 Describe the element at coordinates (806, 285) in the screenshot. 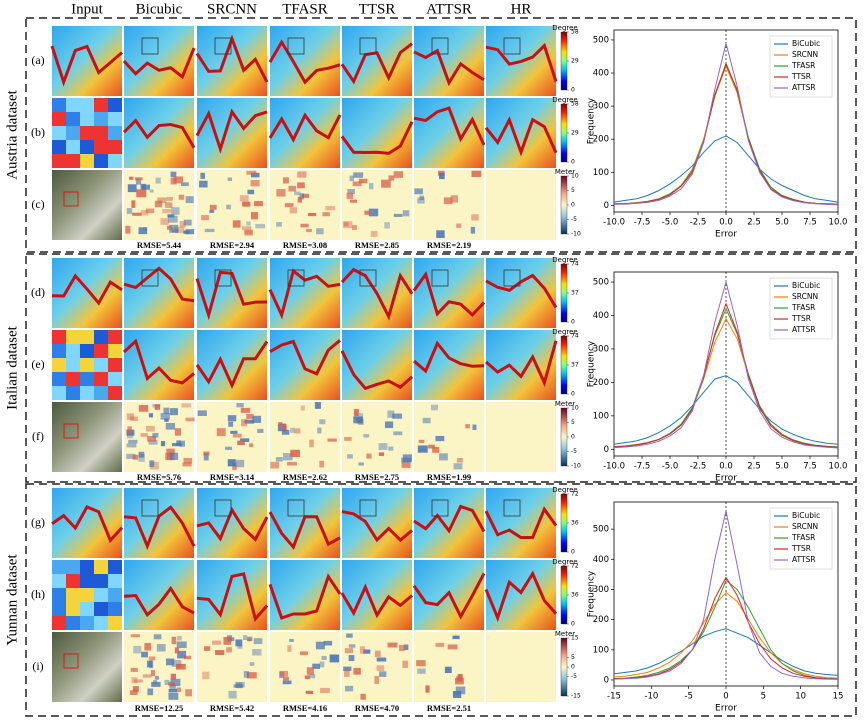

I see `legend-label: BiCubic` at that location.